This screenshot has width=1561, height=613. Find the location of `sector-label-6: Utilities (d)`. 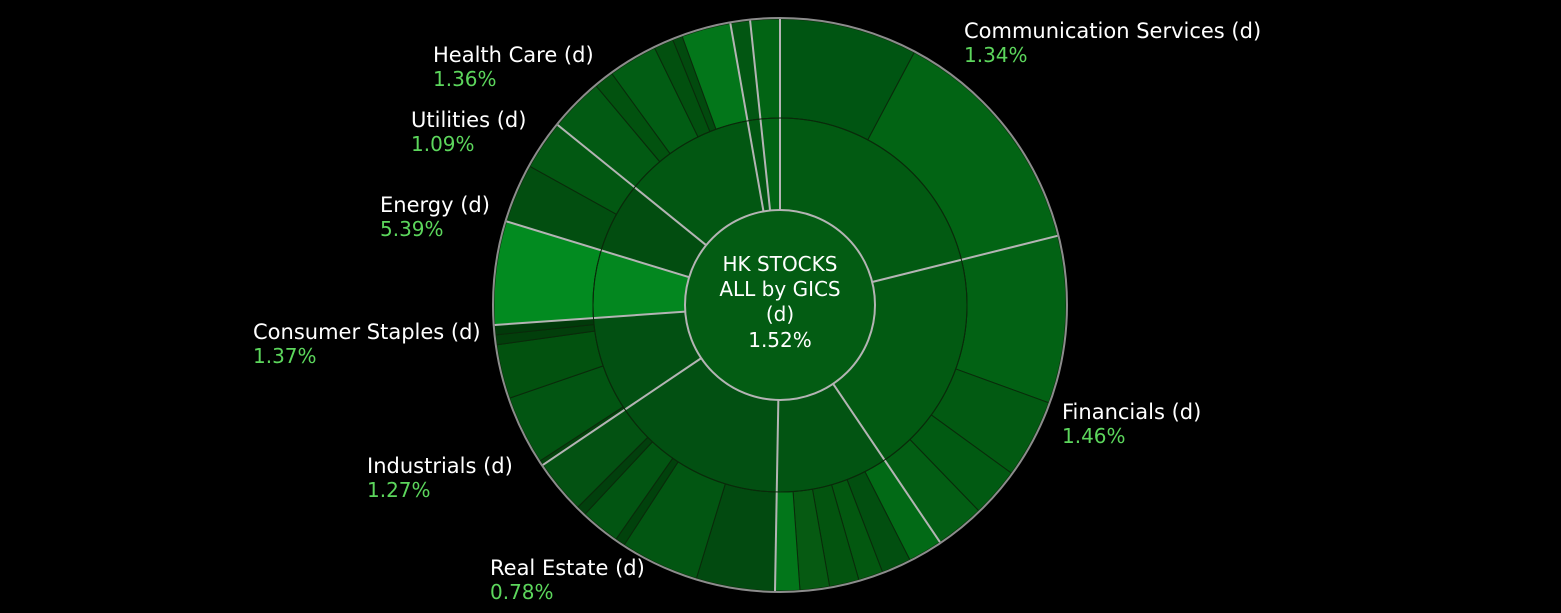

sector-label-6: Utilities (d) is located at coordinates (468, 120).